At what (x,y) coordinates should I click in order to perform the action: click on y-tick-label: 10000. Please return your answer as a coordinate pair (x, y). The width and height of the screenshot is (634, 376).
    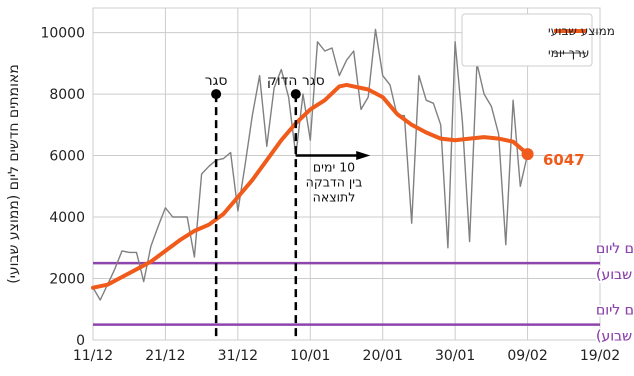
    Looking at the image, I should click on (62, 34).